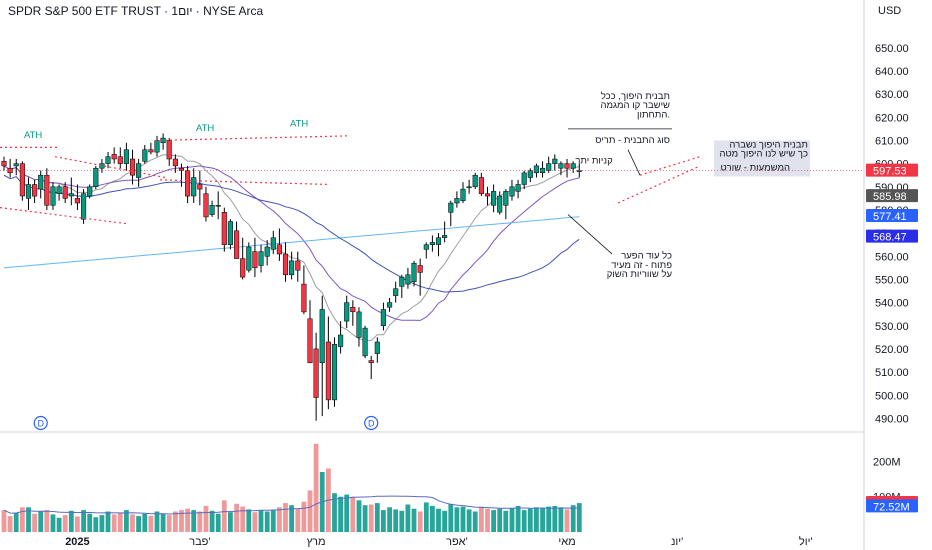 The image size is (932, 550). I want to click on ma-dark-tag-bg, so click(892, 236).